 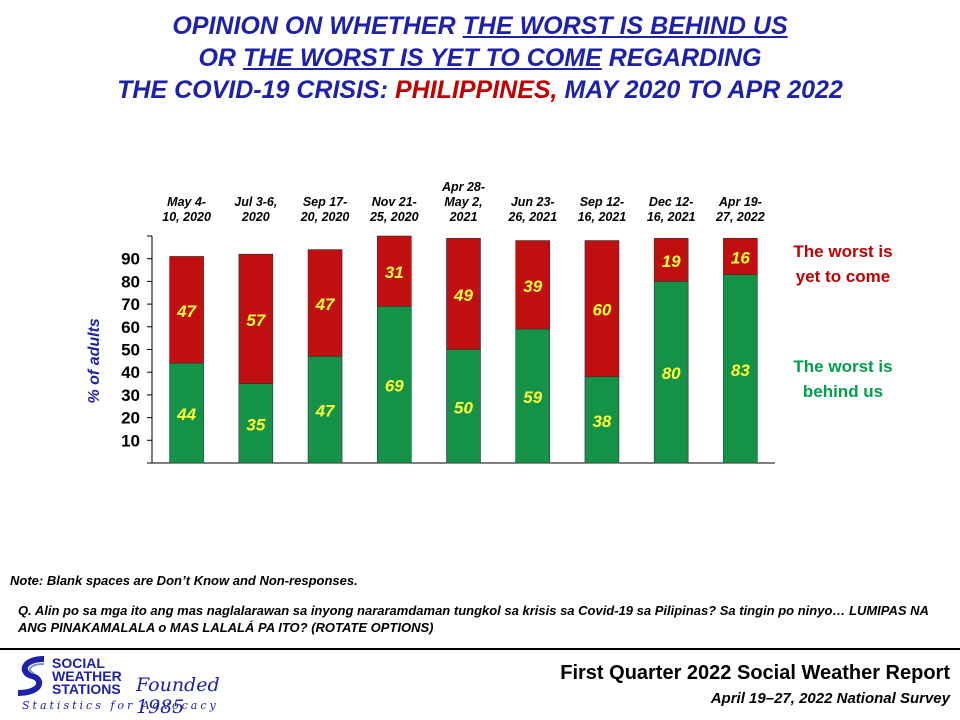 What do you see at coordinates (394, 202) in the screenshot?
I see `category-label: Nov 21-` at bounding box center [394, 202].